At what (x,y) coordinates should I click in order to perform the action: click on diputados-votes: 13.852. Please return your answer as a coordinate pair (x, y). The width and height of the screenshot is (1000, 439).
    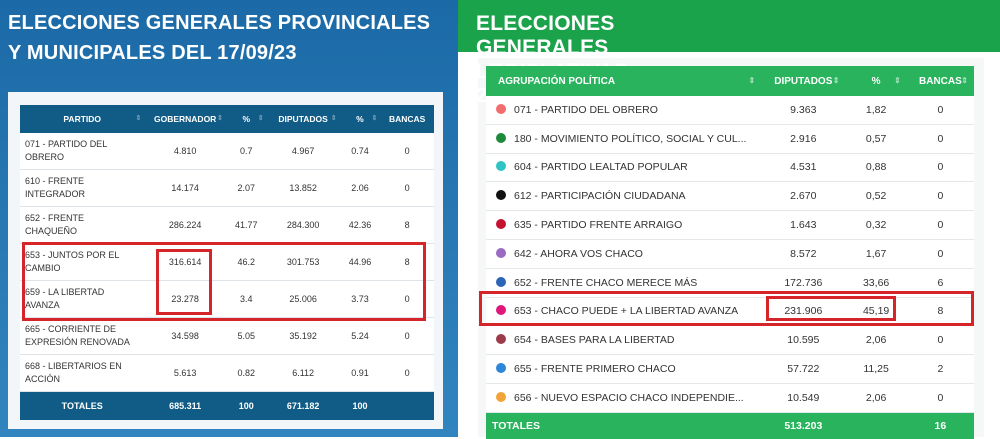
    Looking at the image, I should click on (303, 188).